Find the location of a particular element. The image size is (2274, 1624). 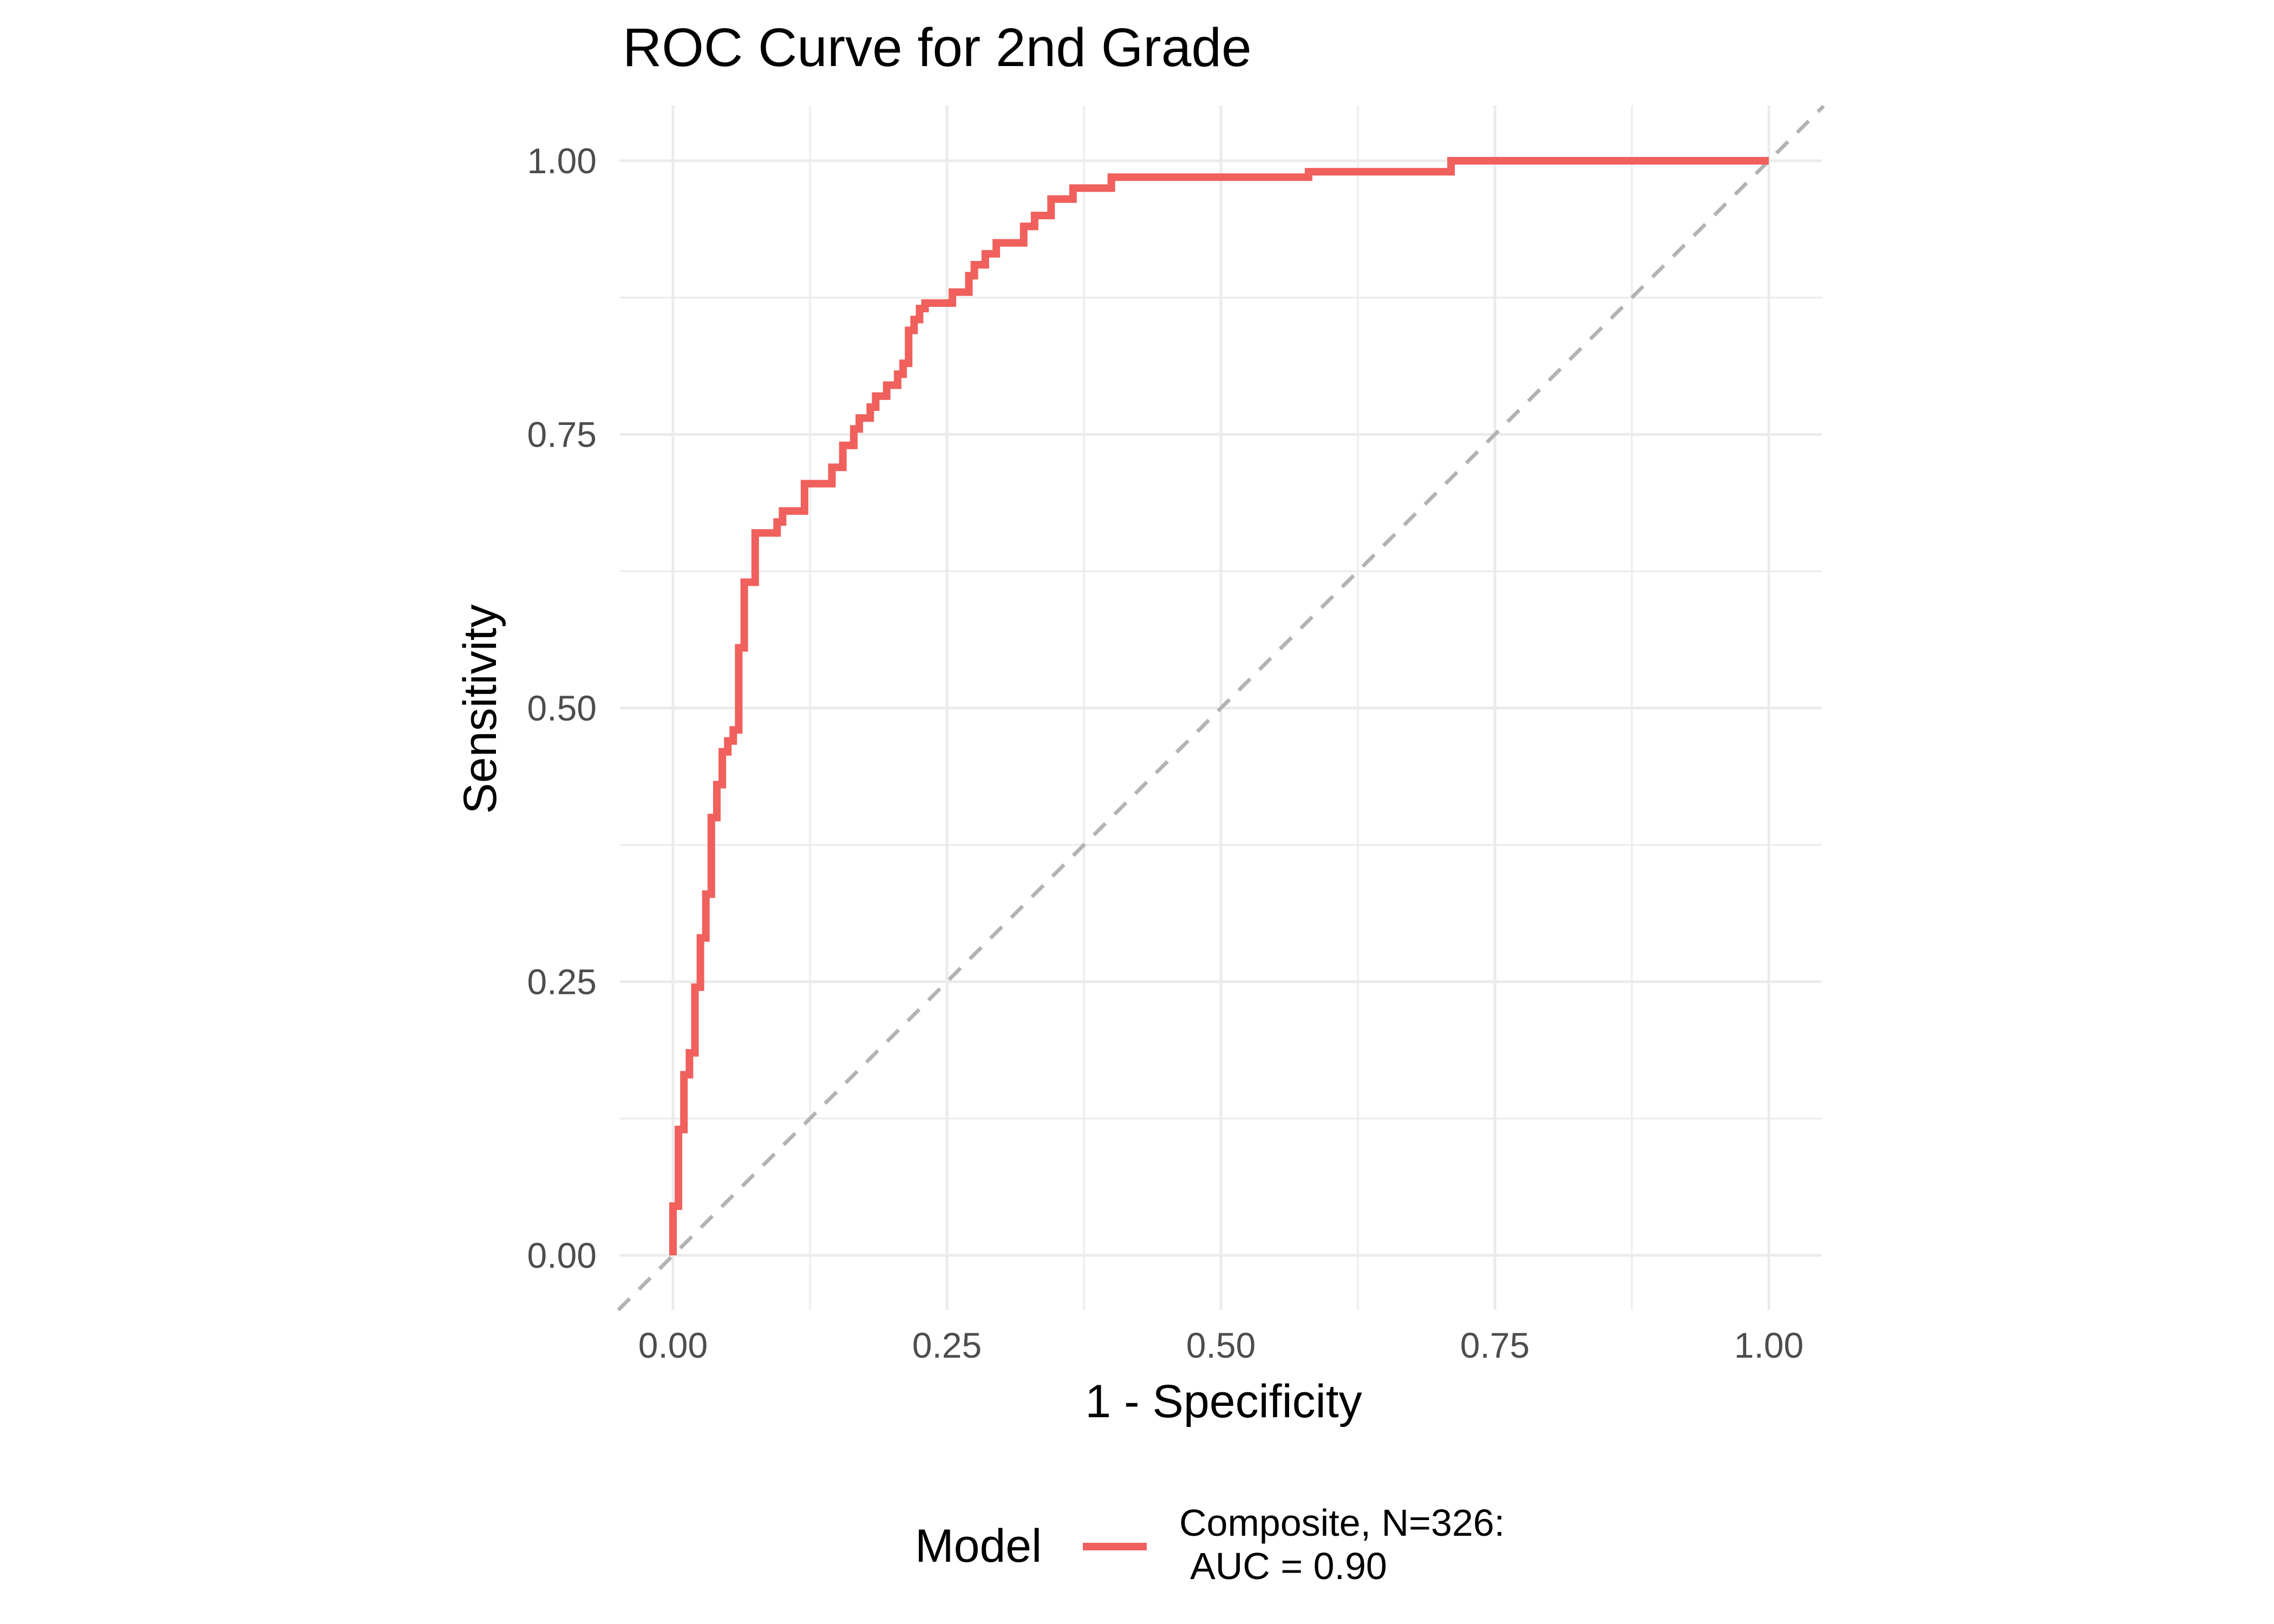

y-tick-label: 1.00 is located at coordinates (562, 161).